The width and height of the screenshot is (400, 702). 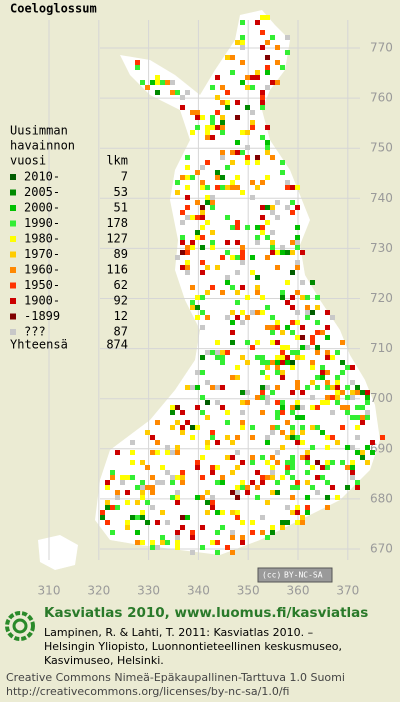 What do you see at coordinates (298, 591) in the screenshot?
I see `x-tick-label: 360` at bounding box center [298, 591].